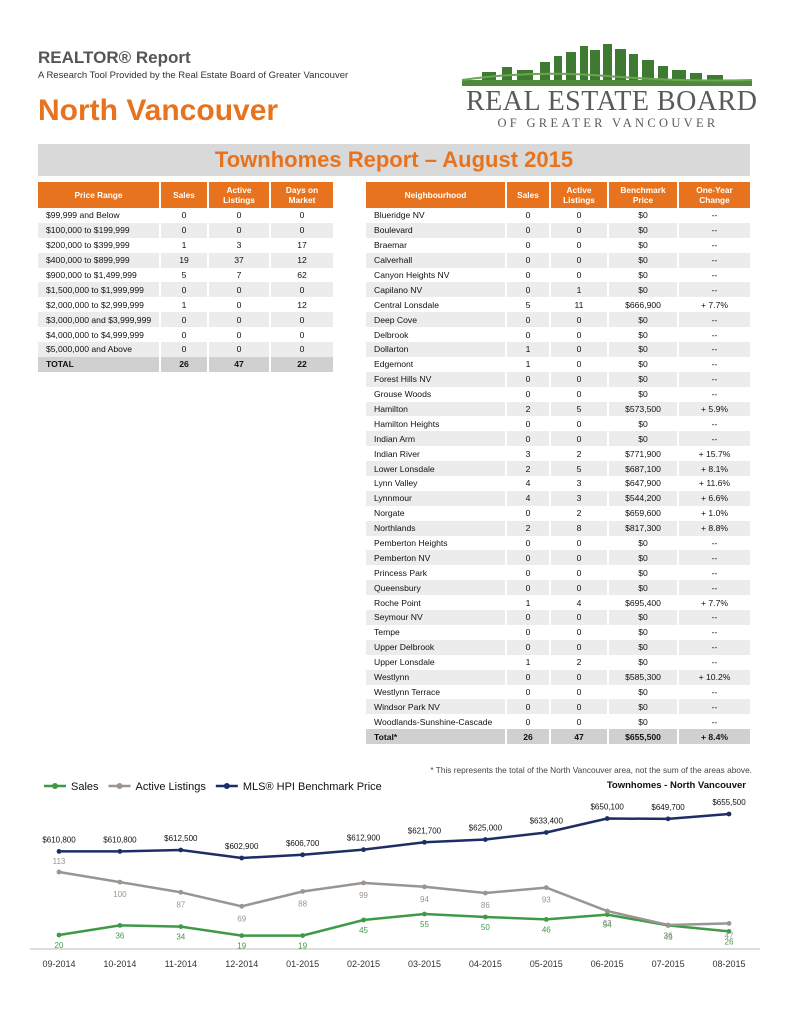  Describe the element at coordinates (729, 935) in the screenshot. I see `data-label: 47` at that location.